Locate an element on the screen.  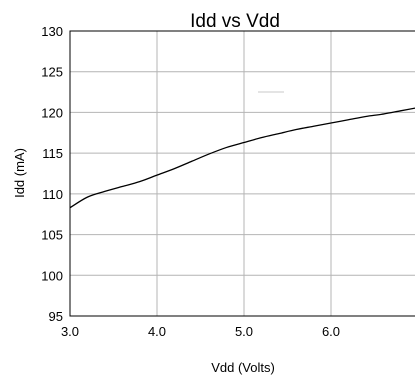
y-tick-label: 105 is located at coordinates (52, 235).